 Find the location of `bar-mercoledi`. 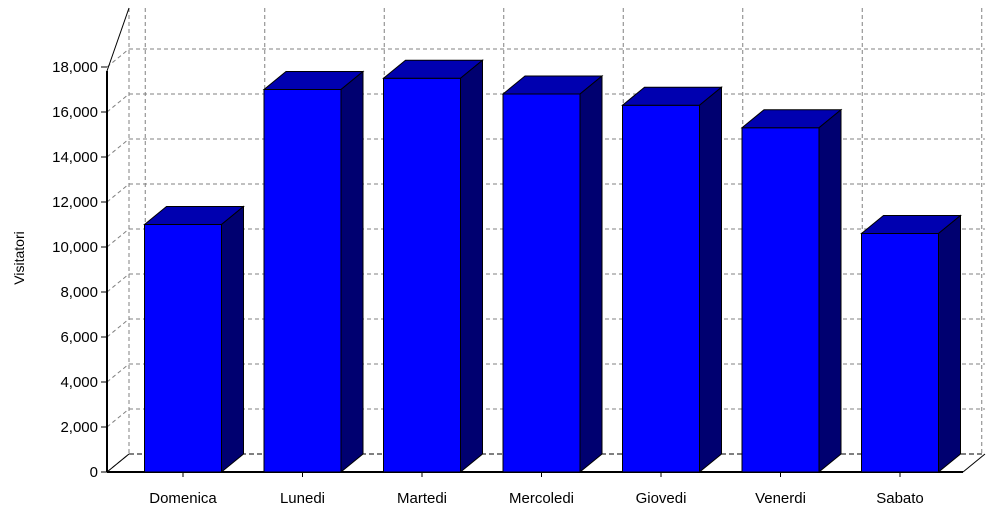

bar-mercoledi is located at coordinates (552, 274).